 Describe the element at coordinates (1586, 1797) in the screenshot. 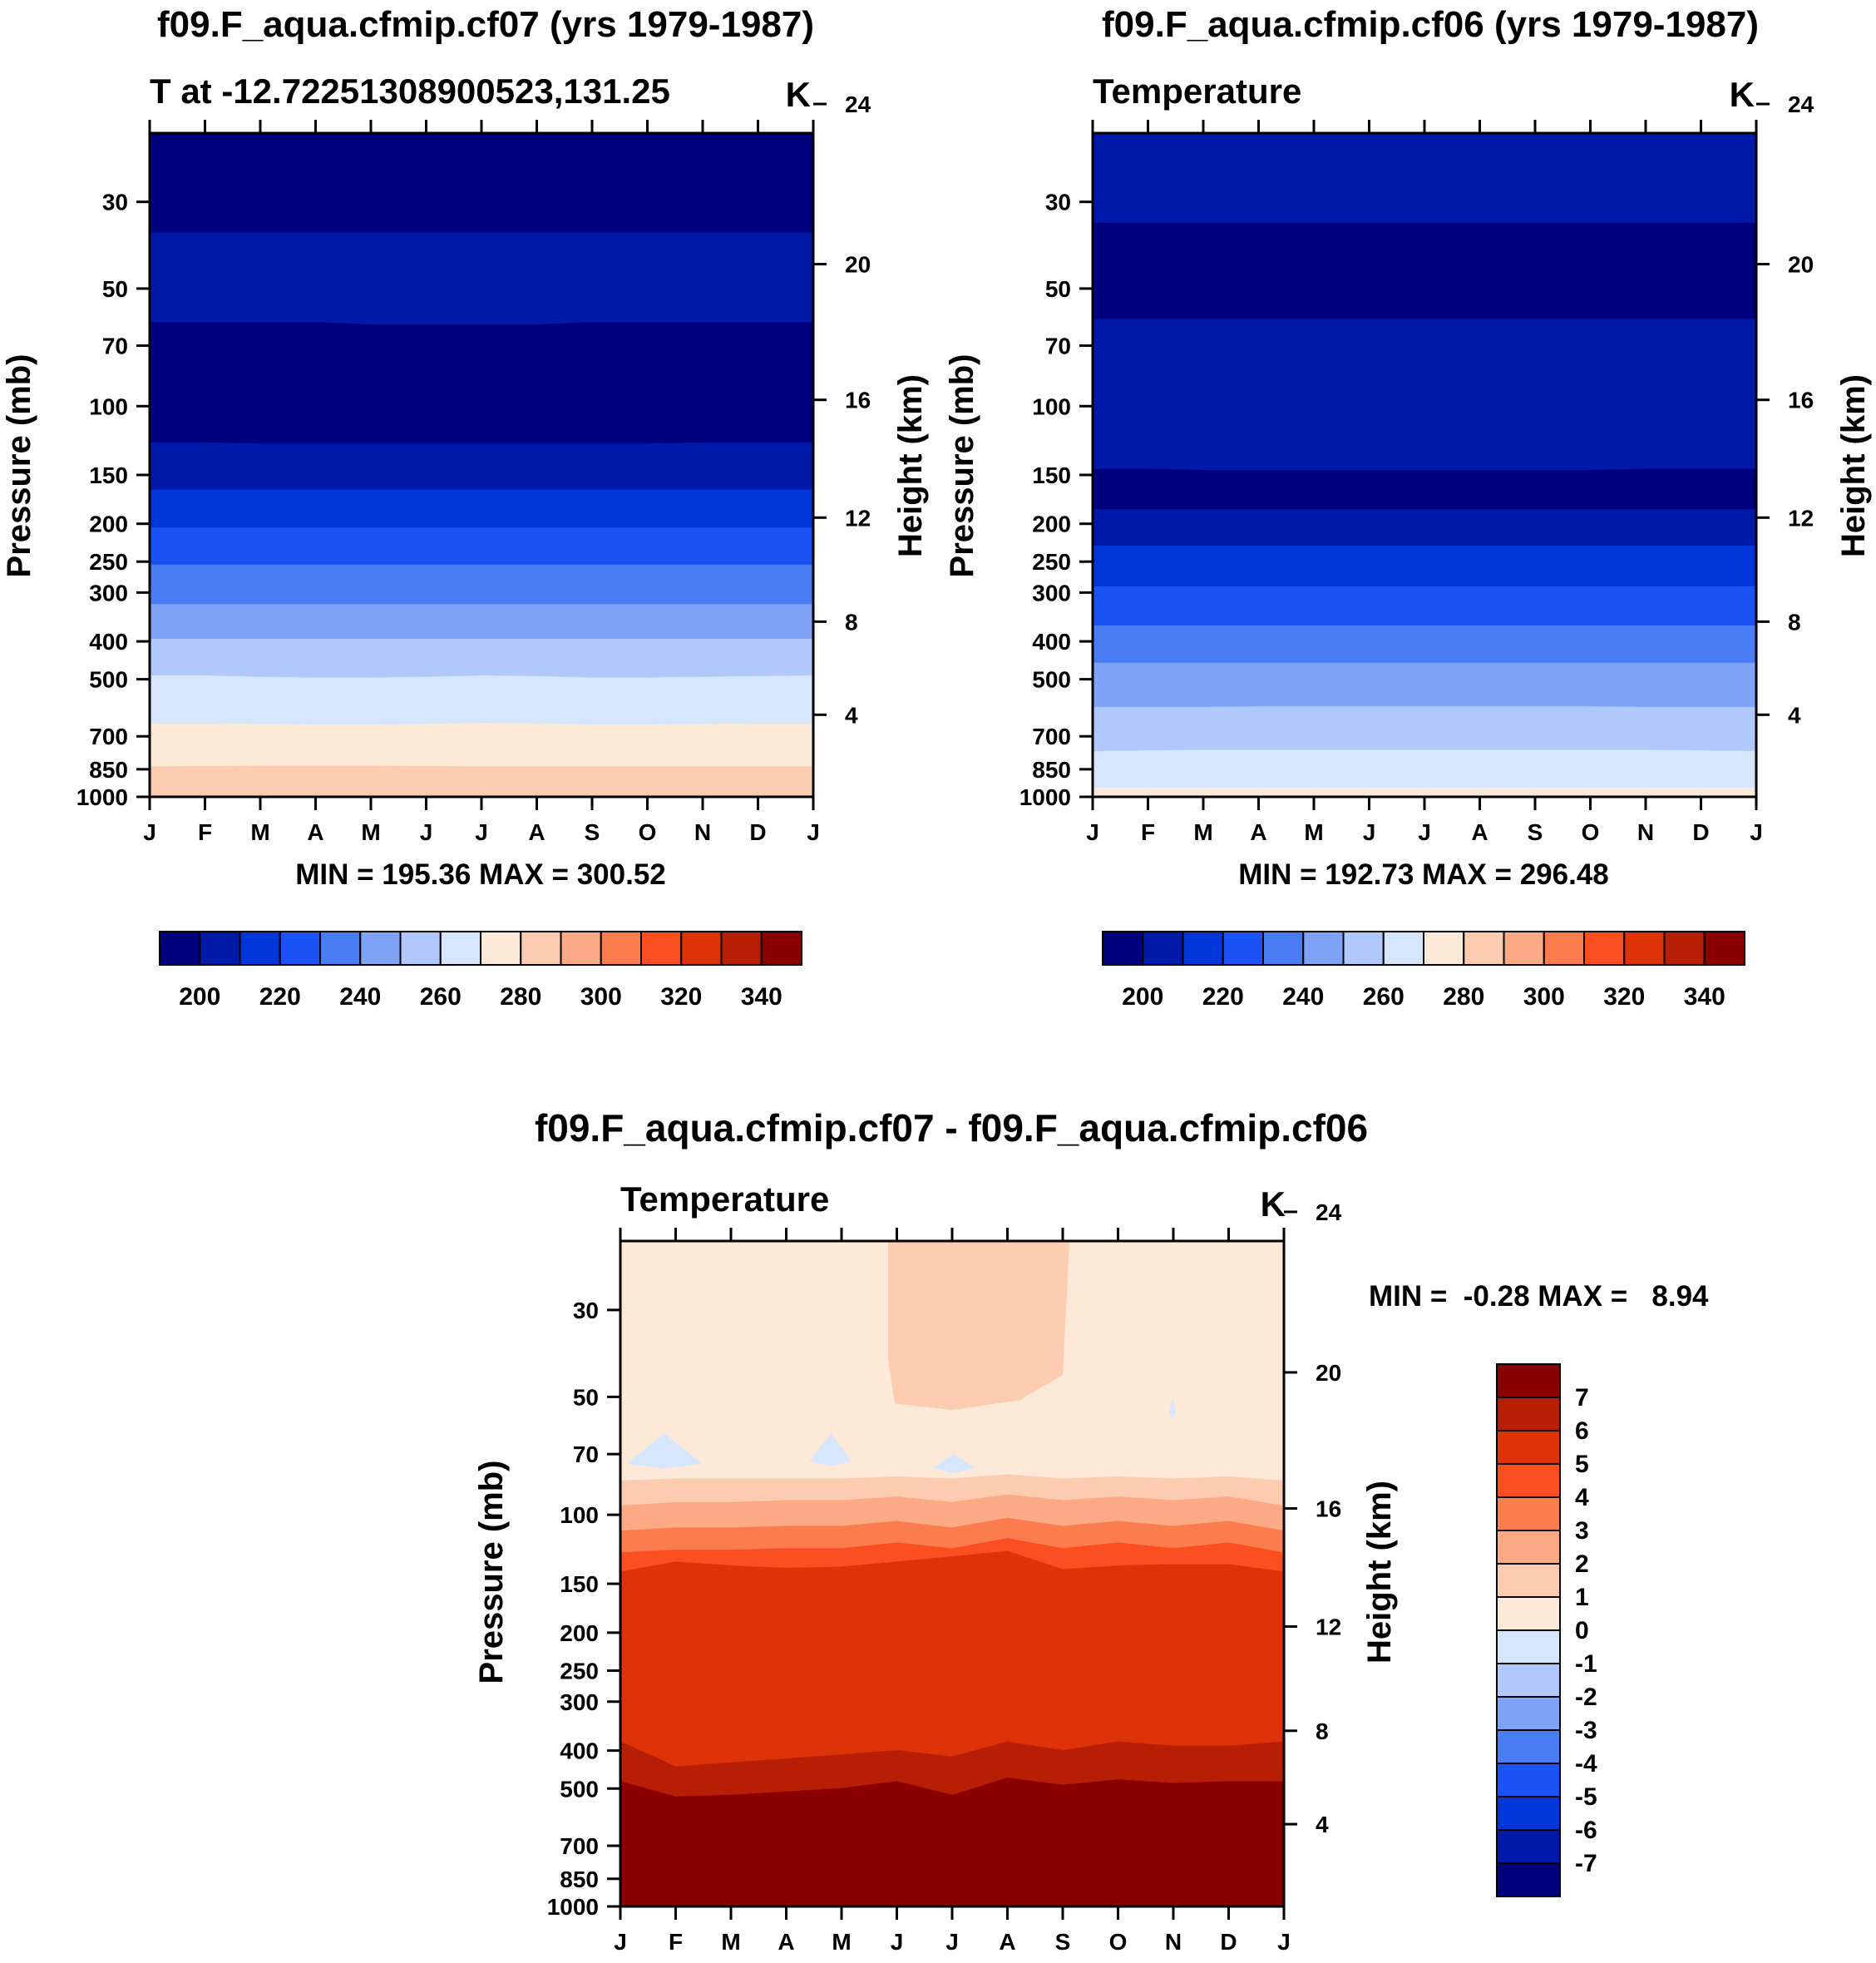

I see `colorbar-label: -5` at that location.